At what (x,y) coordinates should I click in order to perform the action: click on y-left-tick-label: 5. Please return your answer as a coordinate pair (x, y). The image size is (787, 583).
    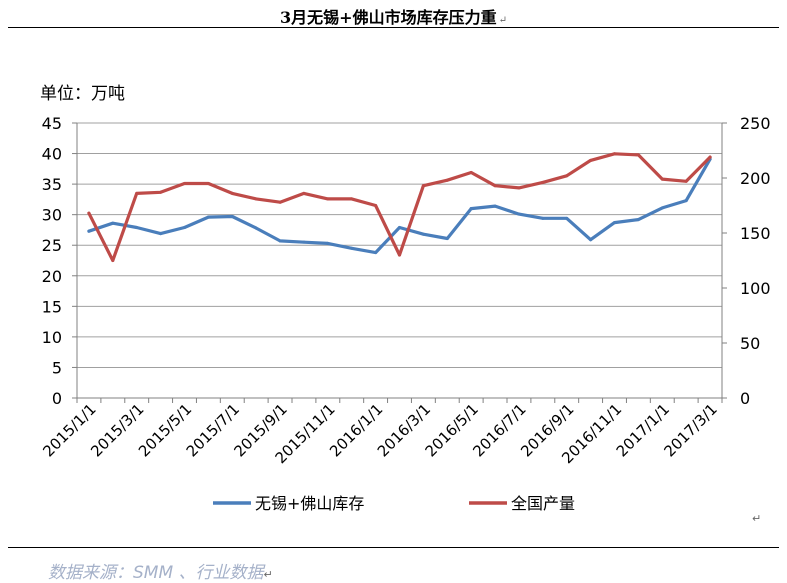
    Looking at the image, I should click on (57, 367).